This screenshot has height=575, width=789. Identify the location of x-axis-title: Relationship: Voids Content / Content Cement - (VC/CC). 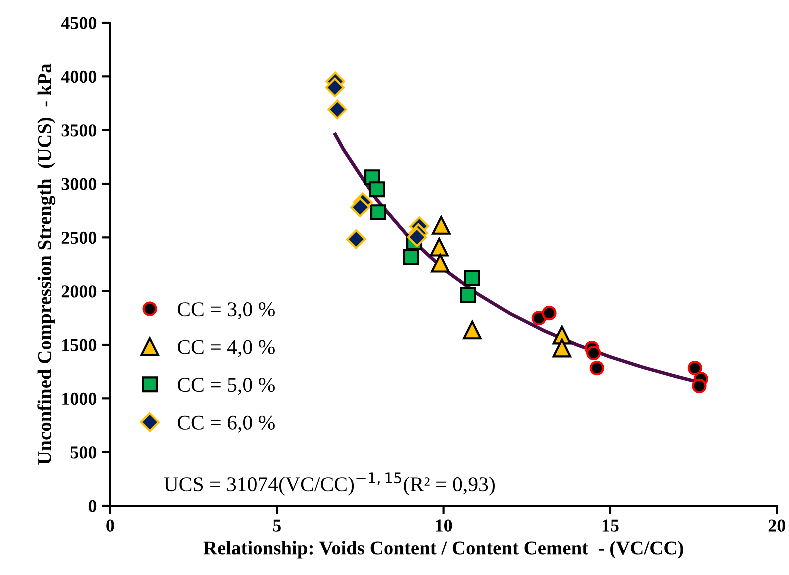
(444, 550).